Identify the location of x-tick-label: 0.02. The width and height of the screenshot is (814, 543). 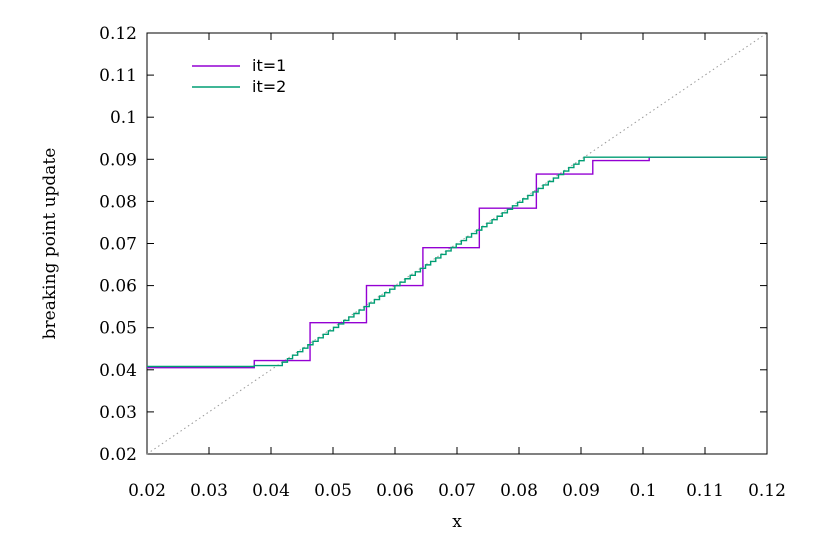
(147, 491).